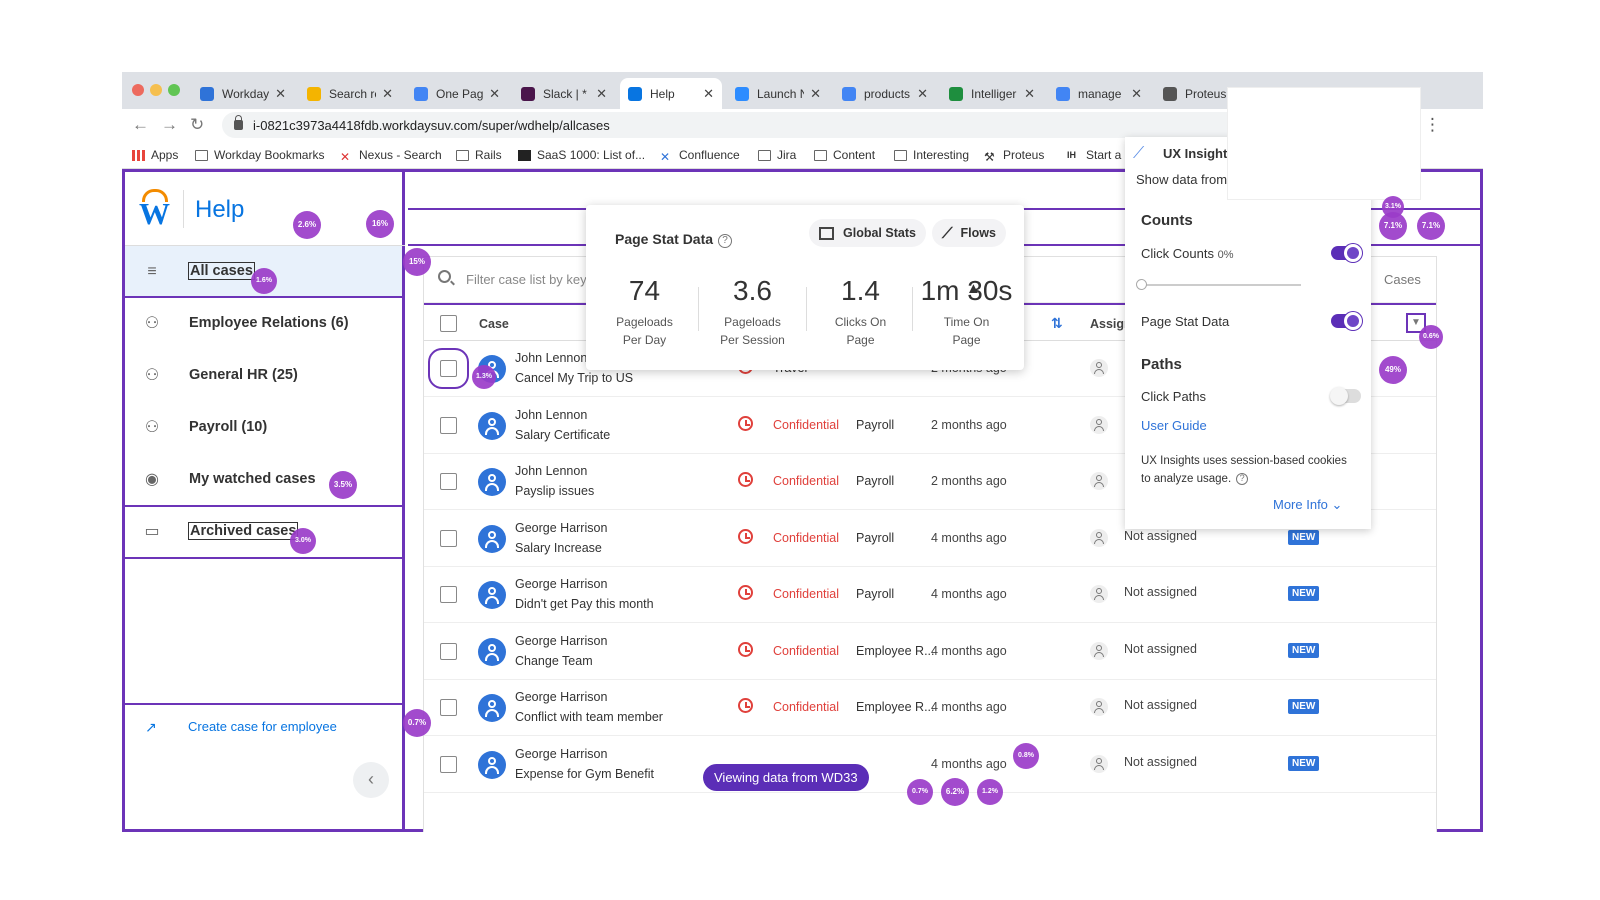 This screenshot has width=1600, height=900. Describe the element at coordinates (263, 725) in the screenshot. I see `create-case-link: ↗ Create case for employee` at that location.